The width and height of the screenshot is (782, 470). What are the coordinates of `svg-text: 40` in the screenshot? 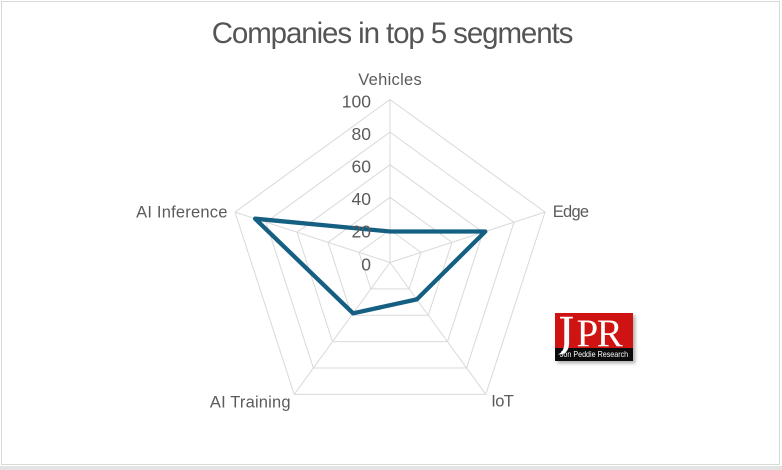 It's located at (362, 199).